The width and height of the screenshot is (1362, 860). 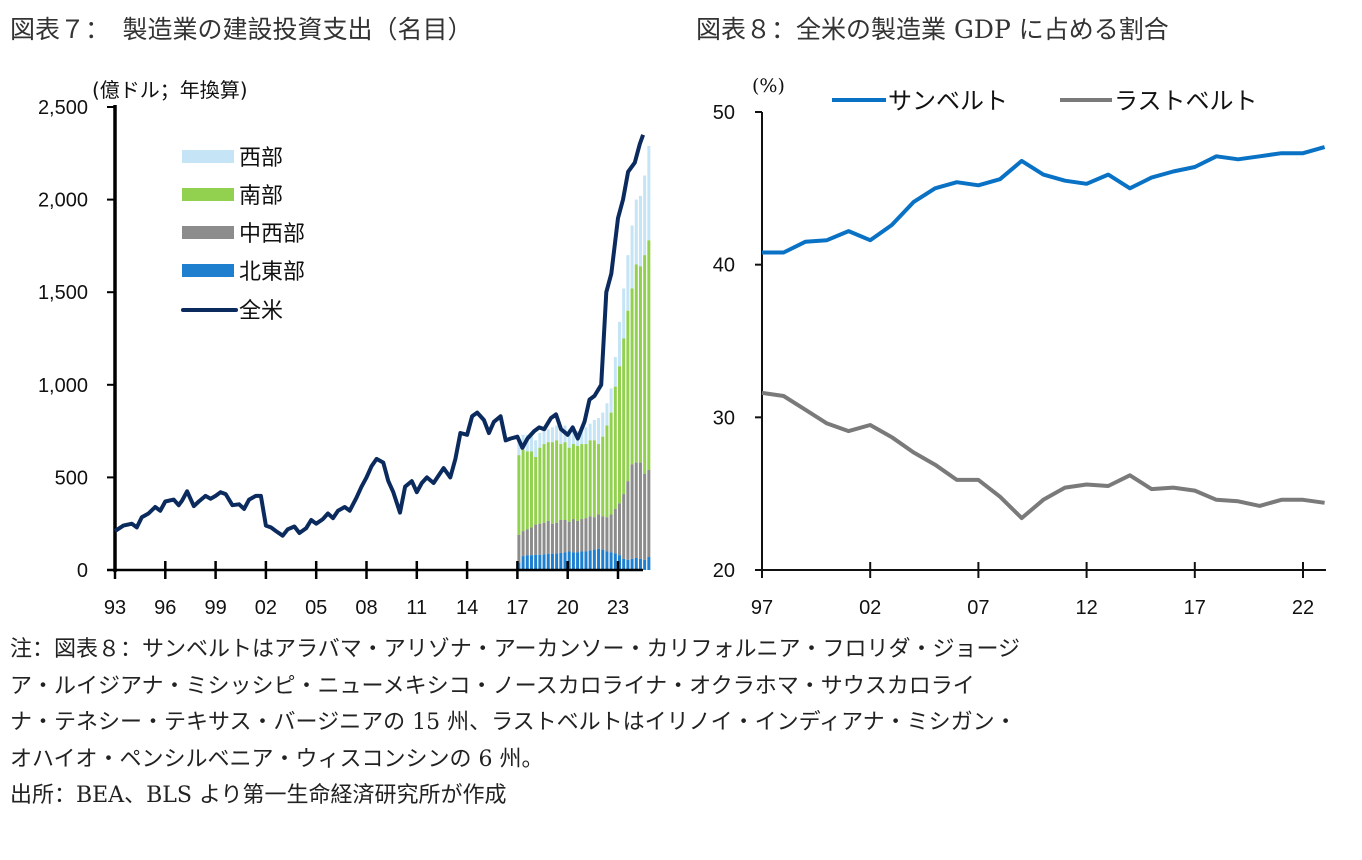 What do you see at coordinates (241, 29) in the screenshot?
I see `chart7-title: 図表７： 製造業の建設投資支出（名目）` at bounding box center [241, 29].